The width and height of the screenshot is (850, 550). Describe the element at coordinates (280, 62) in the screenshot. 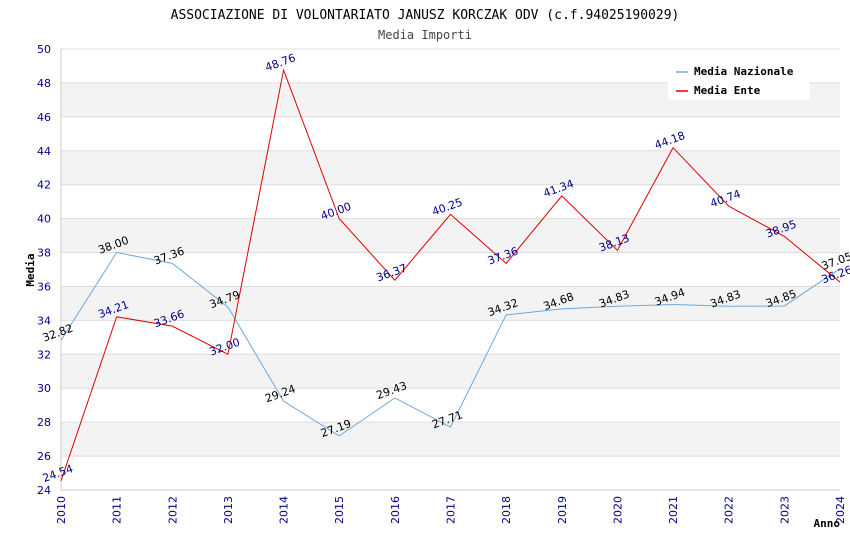

I see `data-label: 48.76` at that location.